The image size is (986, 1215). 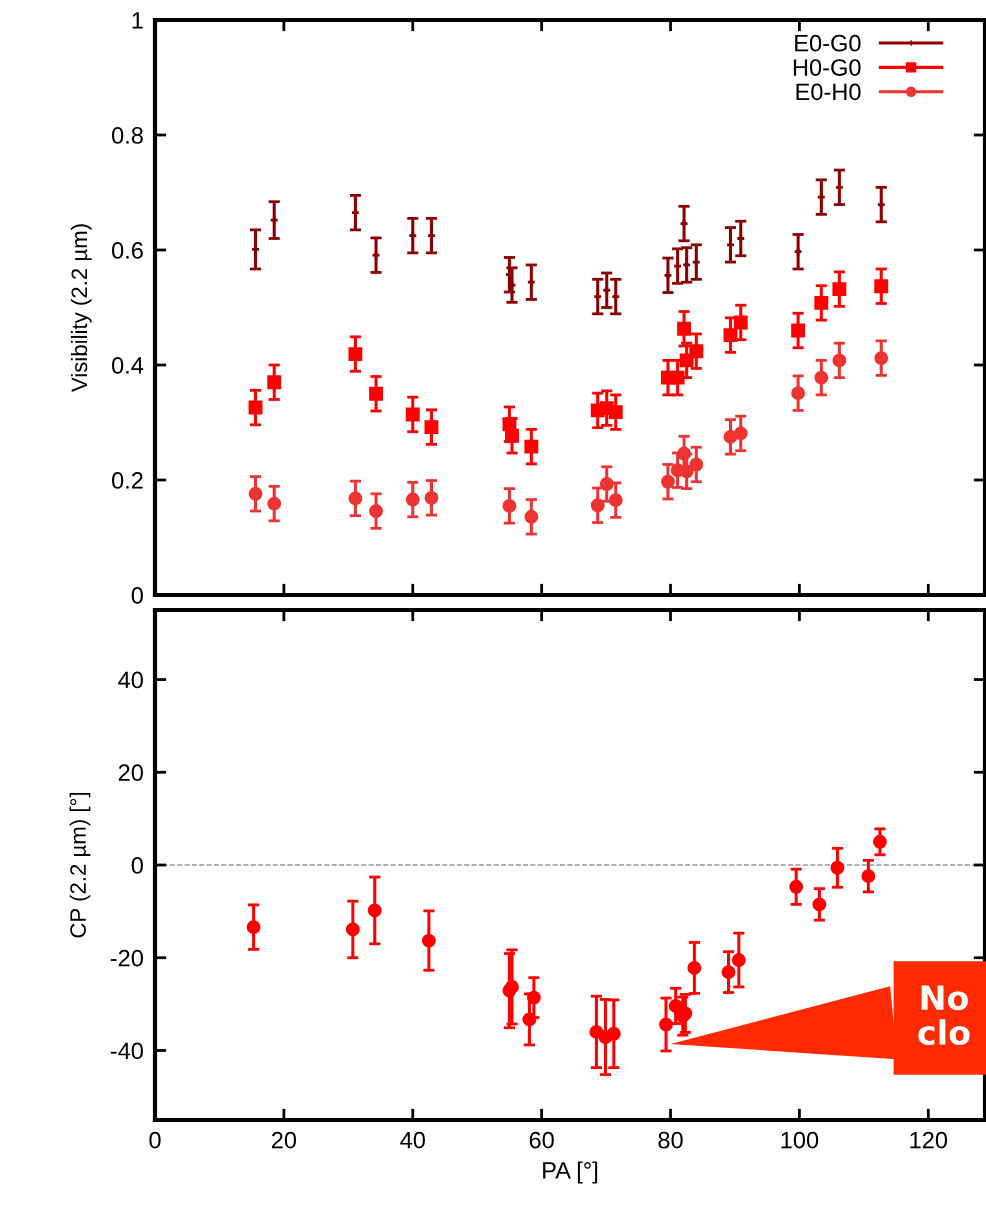 What do you see at coordinates (137, 20) in the screenshot?
I see `y-tick-label: 1` at bounding box center [137, 20].